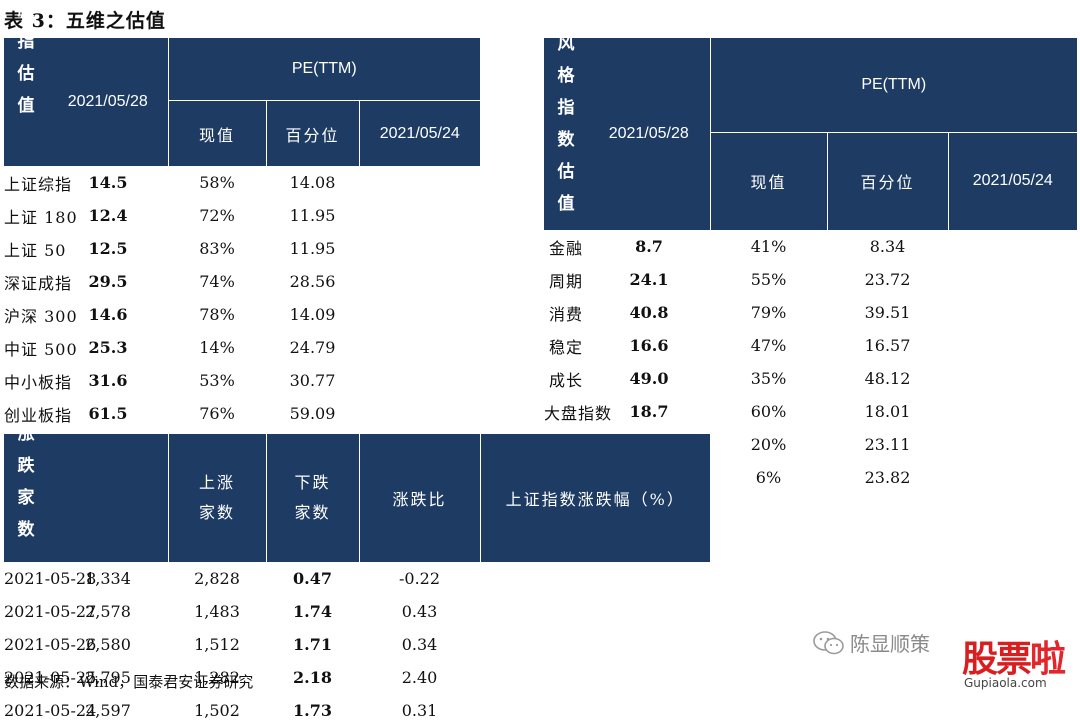 The width and height of the screenshot is (1080, 727). What do you see at coordinates (108, 314) in the screenshot?
I see `current-pe: 14.6` at bounding box center [108, 314].